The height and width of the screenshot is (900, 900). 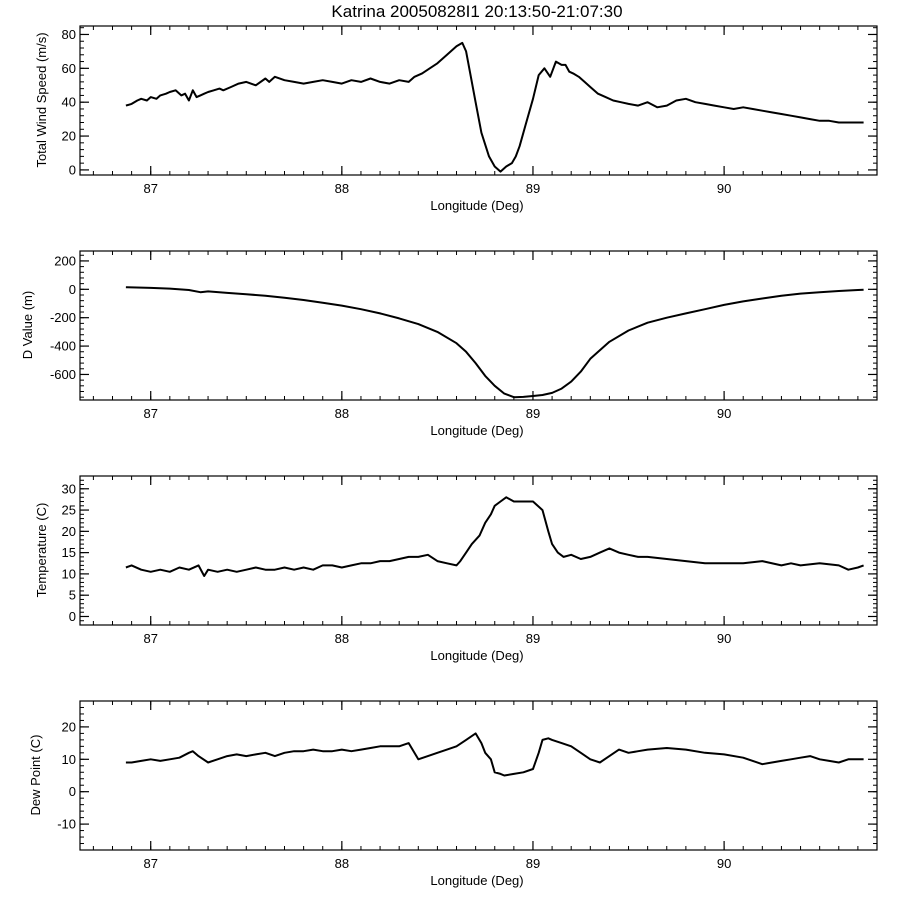 What do you see at coordinates (35, 775) in the screenshot?
I see `y-axis-label: Dew Point (C)` at bounding box center [35, 775].